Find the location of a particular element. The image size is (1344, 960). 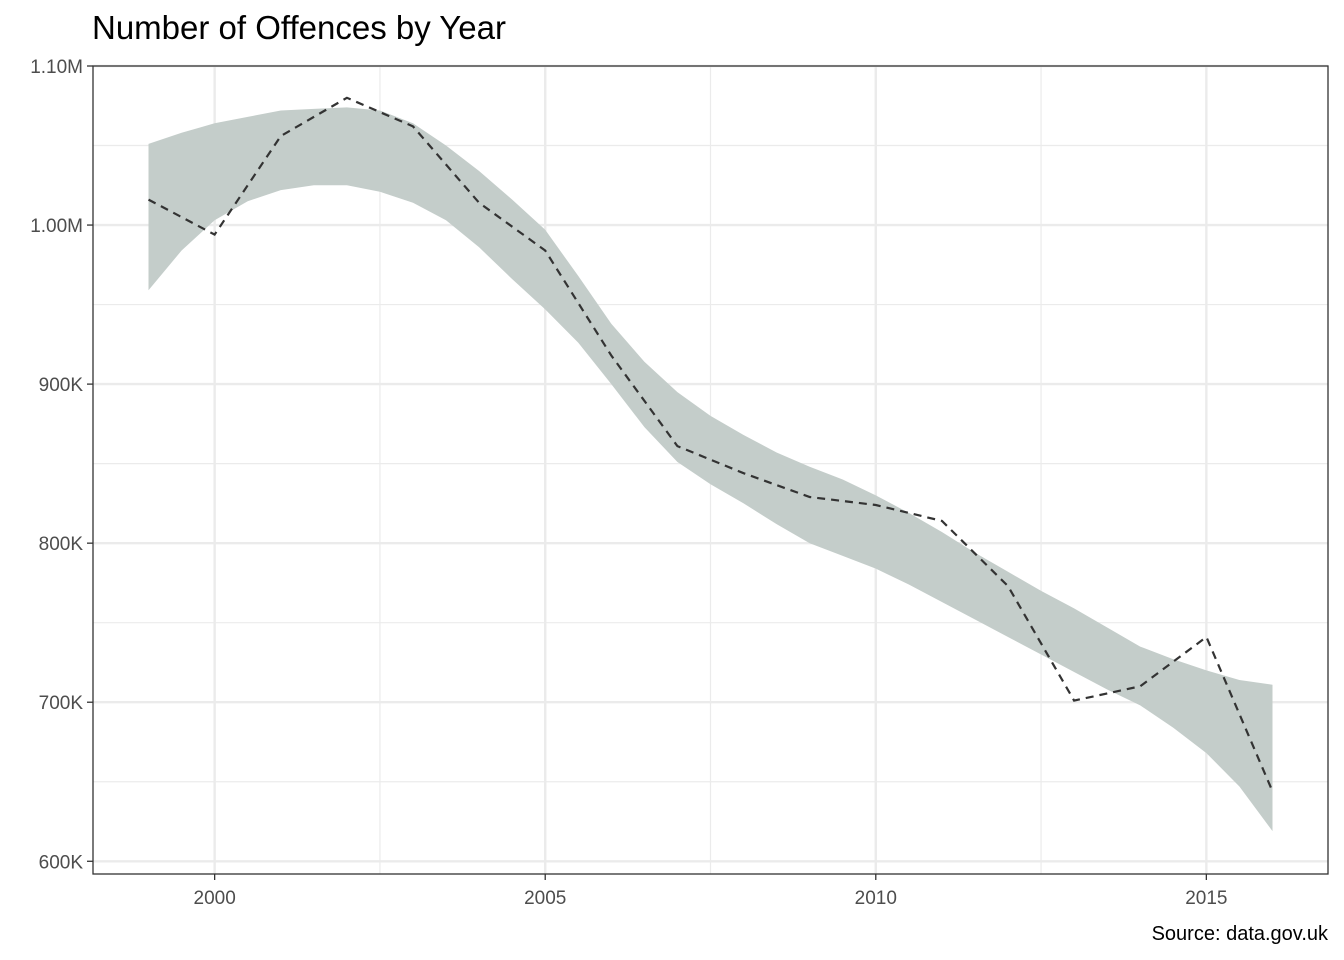

y-tick-label: 700K is located at coordinates (61, 703).